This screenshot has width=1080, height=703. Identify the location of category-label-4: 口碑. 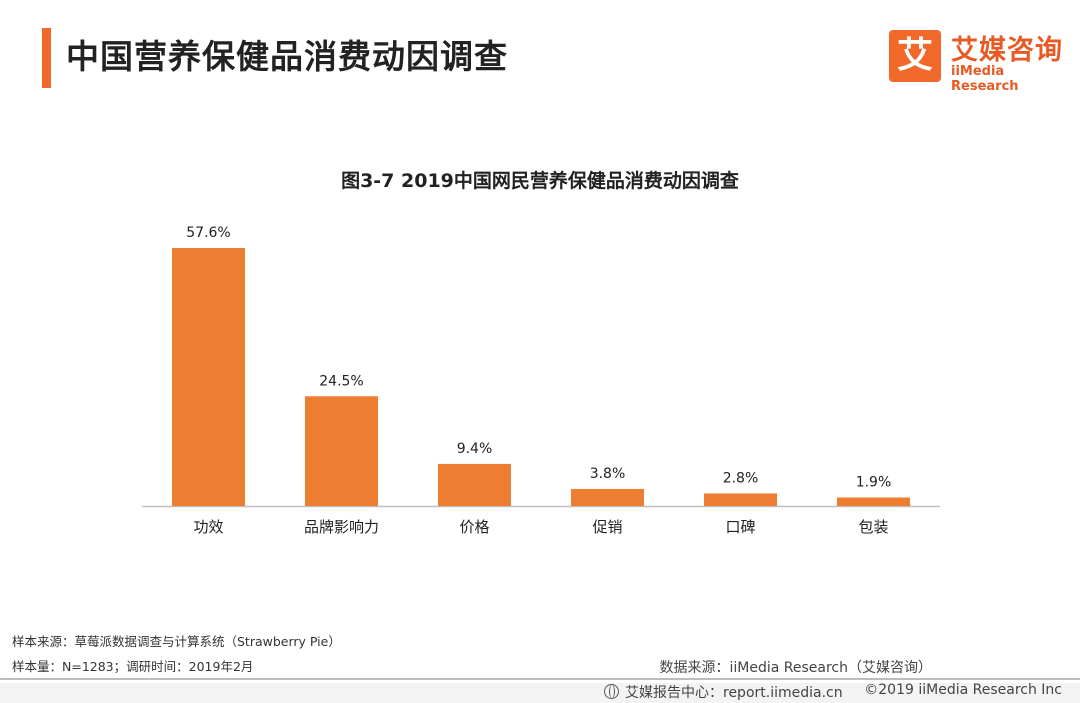
(740, 527).